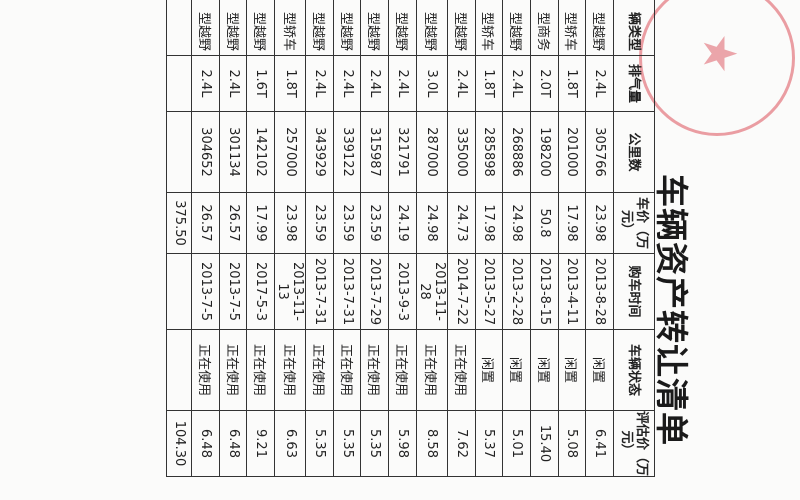 The image size is (800, 500). Describe the element at coordinates (572, 223) in the screenshot. I see `cell-car-price: 17.98` at that location.